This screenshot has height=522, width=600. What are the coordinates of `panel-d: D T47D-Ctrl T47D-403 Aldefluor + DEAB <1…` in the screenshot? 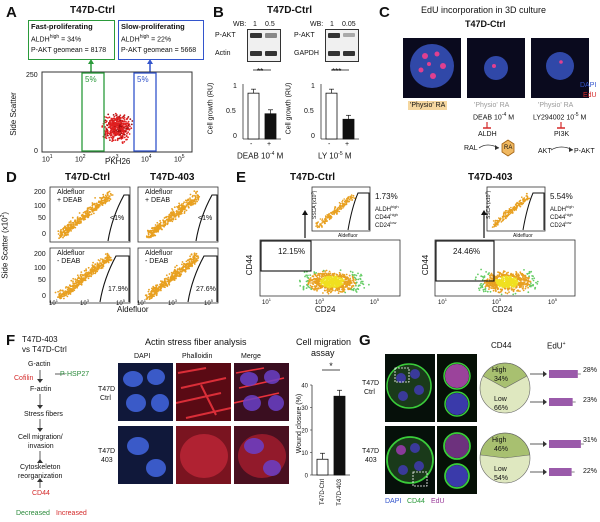 It's located at (115, 240).